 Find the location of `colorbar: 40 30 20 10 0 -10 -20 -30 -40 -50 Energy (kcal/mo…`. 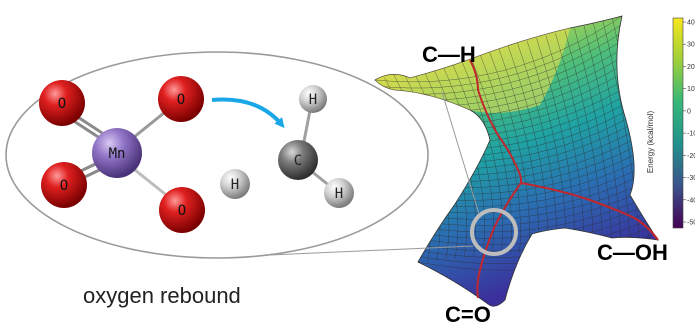

colorbar: 40 30 20 10 0 -10 -20 -30 -40 -50 Energy (kcal/mo… is located at coordinates (670, 123).